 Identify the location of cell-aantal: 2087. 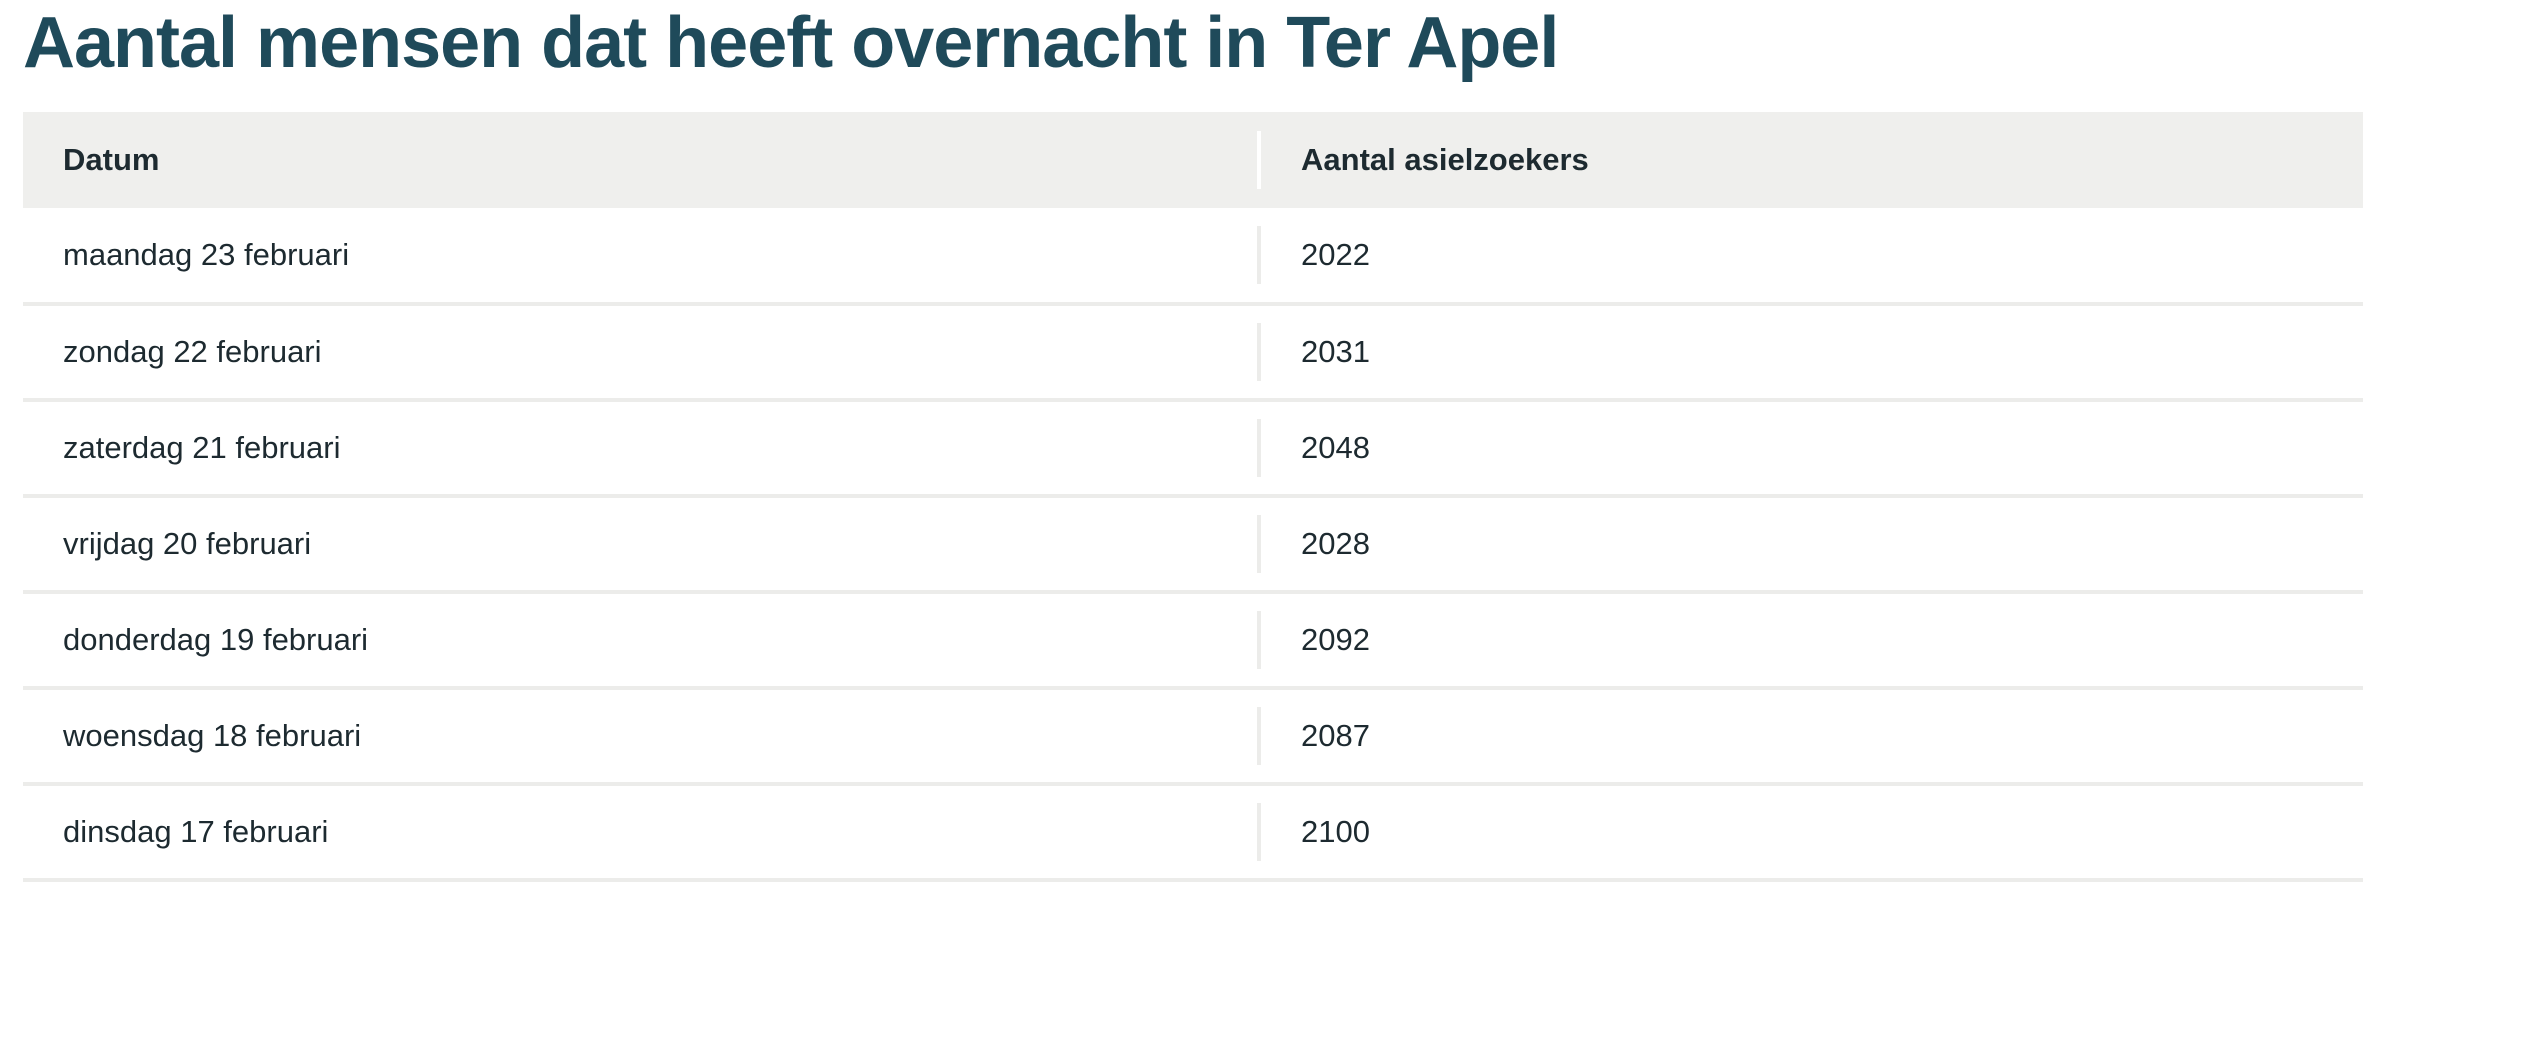
(1335, 735).